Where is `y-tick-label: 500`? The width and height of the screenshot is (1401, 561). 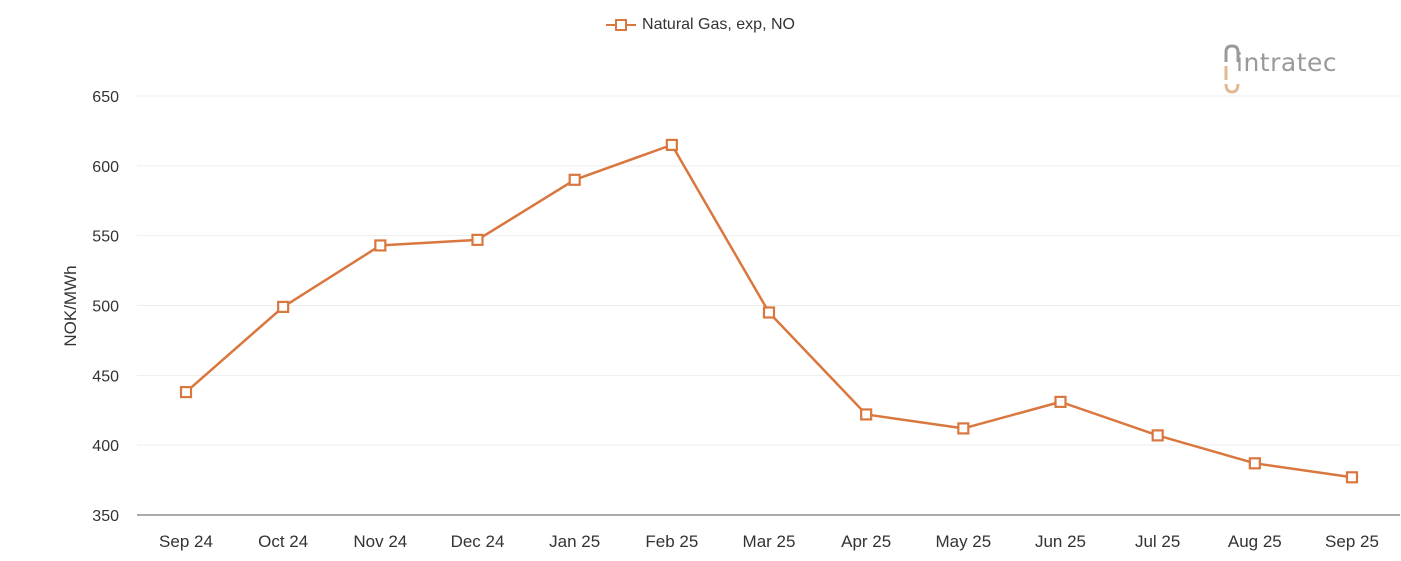 y-tick-label: 500 is located at coordinates (105, 307).